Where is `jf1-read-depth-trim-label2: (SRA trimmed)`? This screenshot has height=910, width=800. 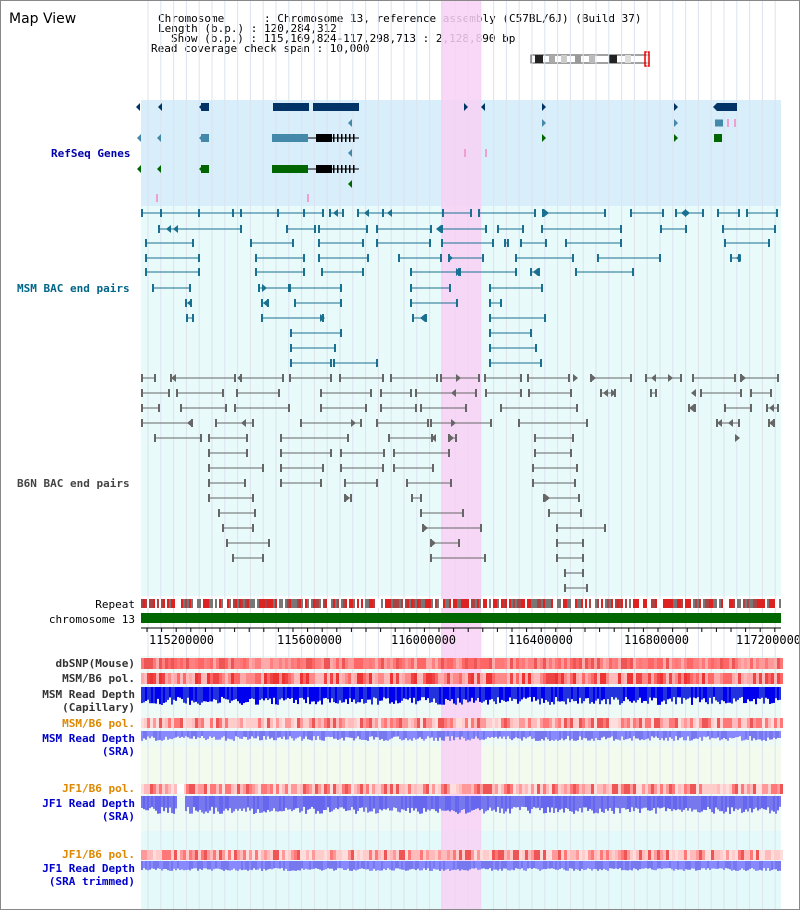
jf1-read-depth-trim-label2: (SRA trimmed) is located at coordinates (91, 881).